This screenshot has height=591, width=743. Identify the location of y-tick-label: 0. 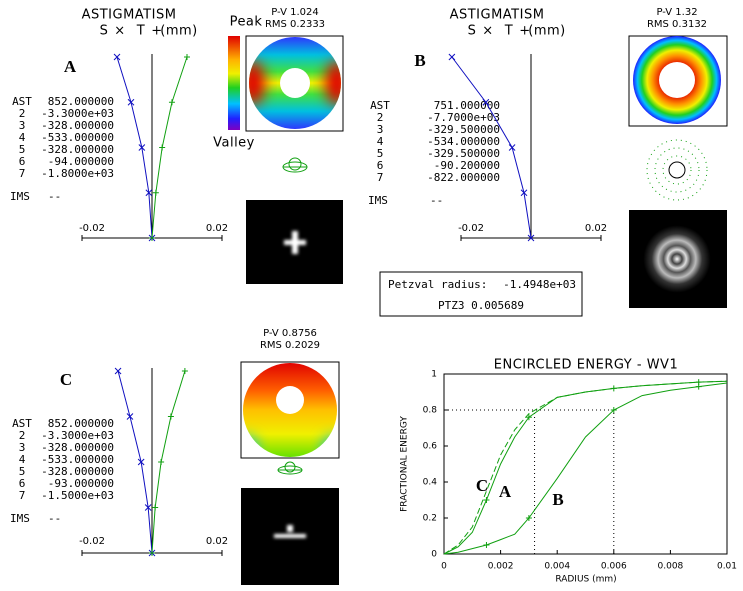
(434, 555).